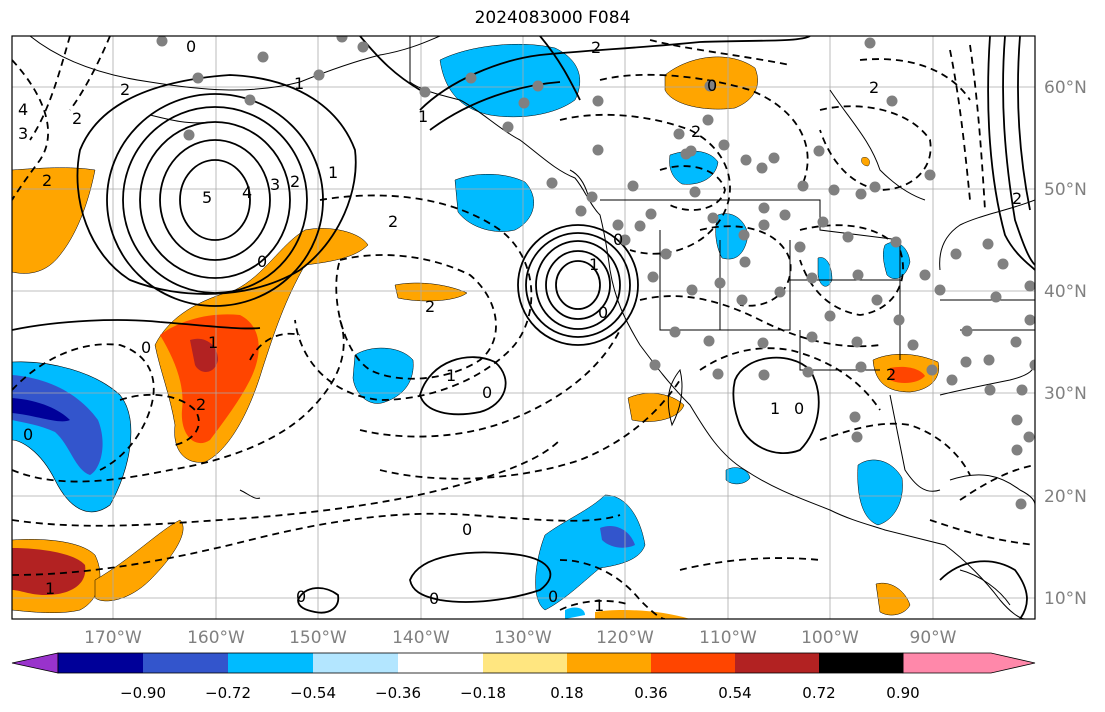 The image size is (1105, 712). I want to click on positive-region-central-peak, so click(204, 355).